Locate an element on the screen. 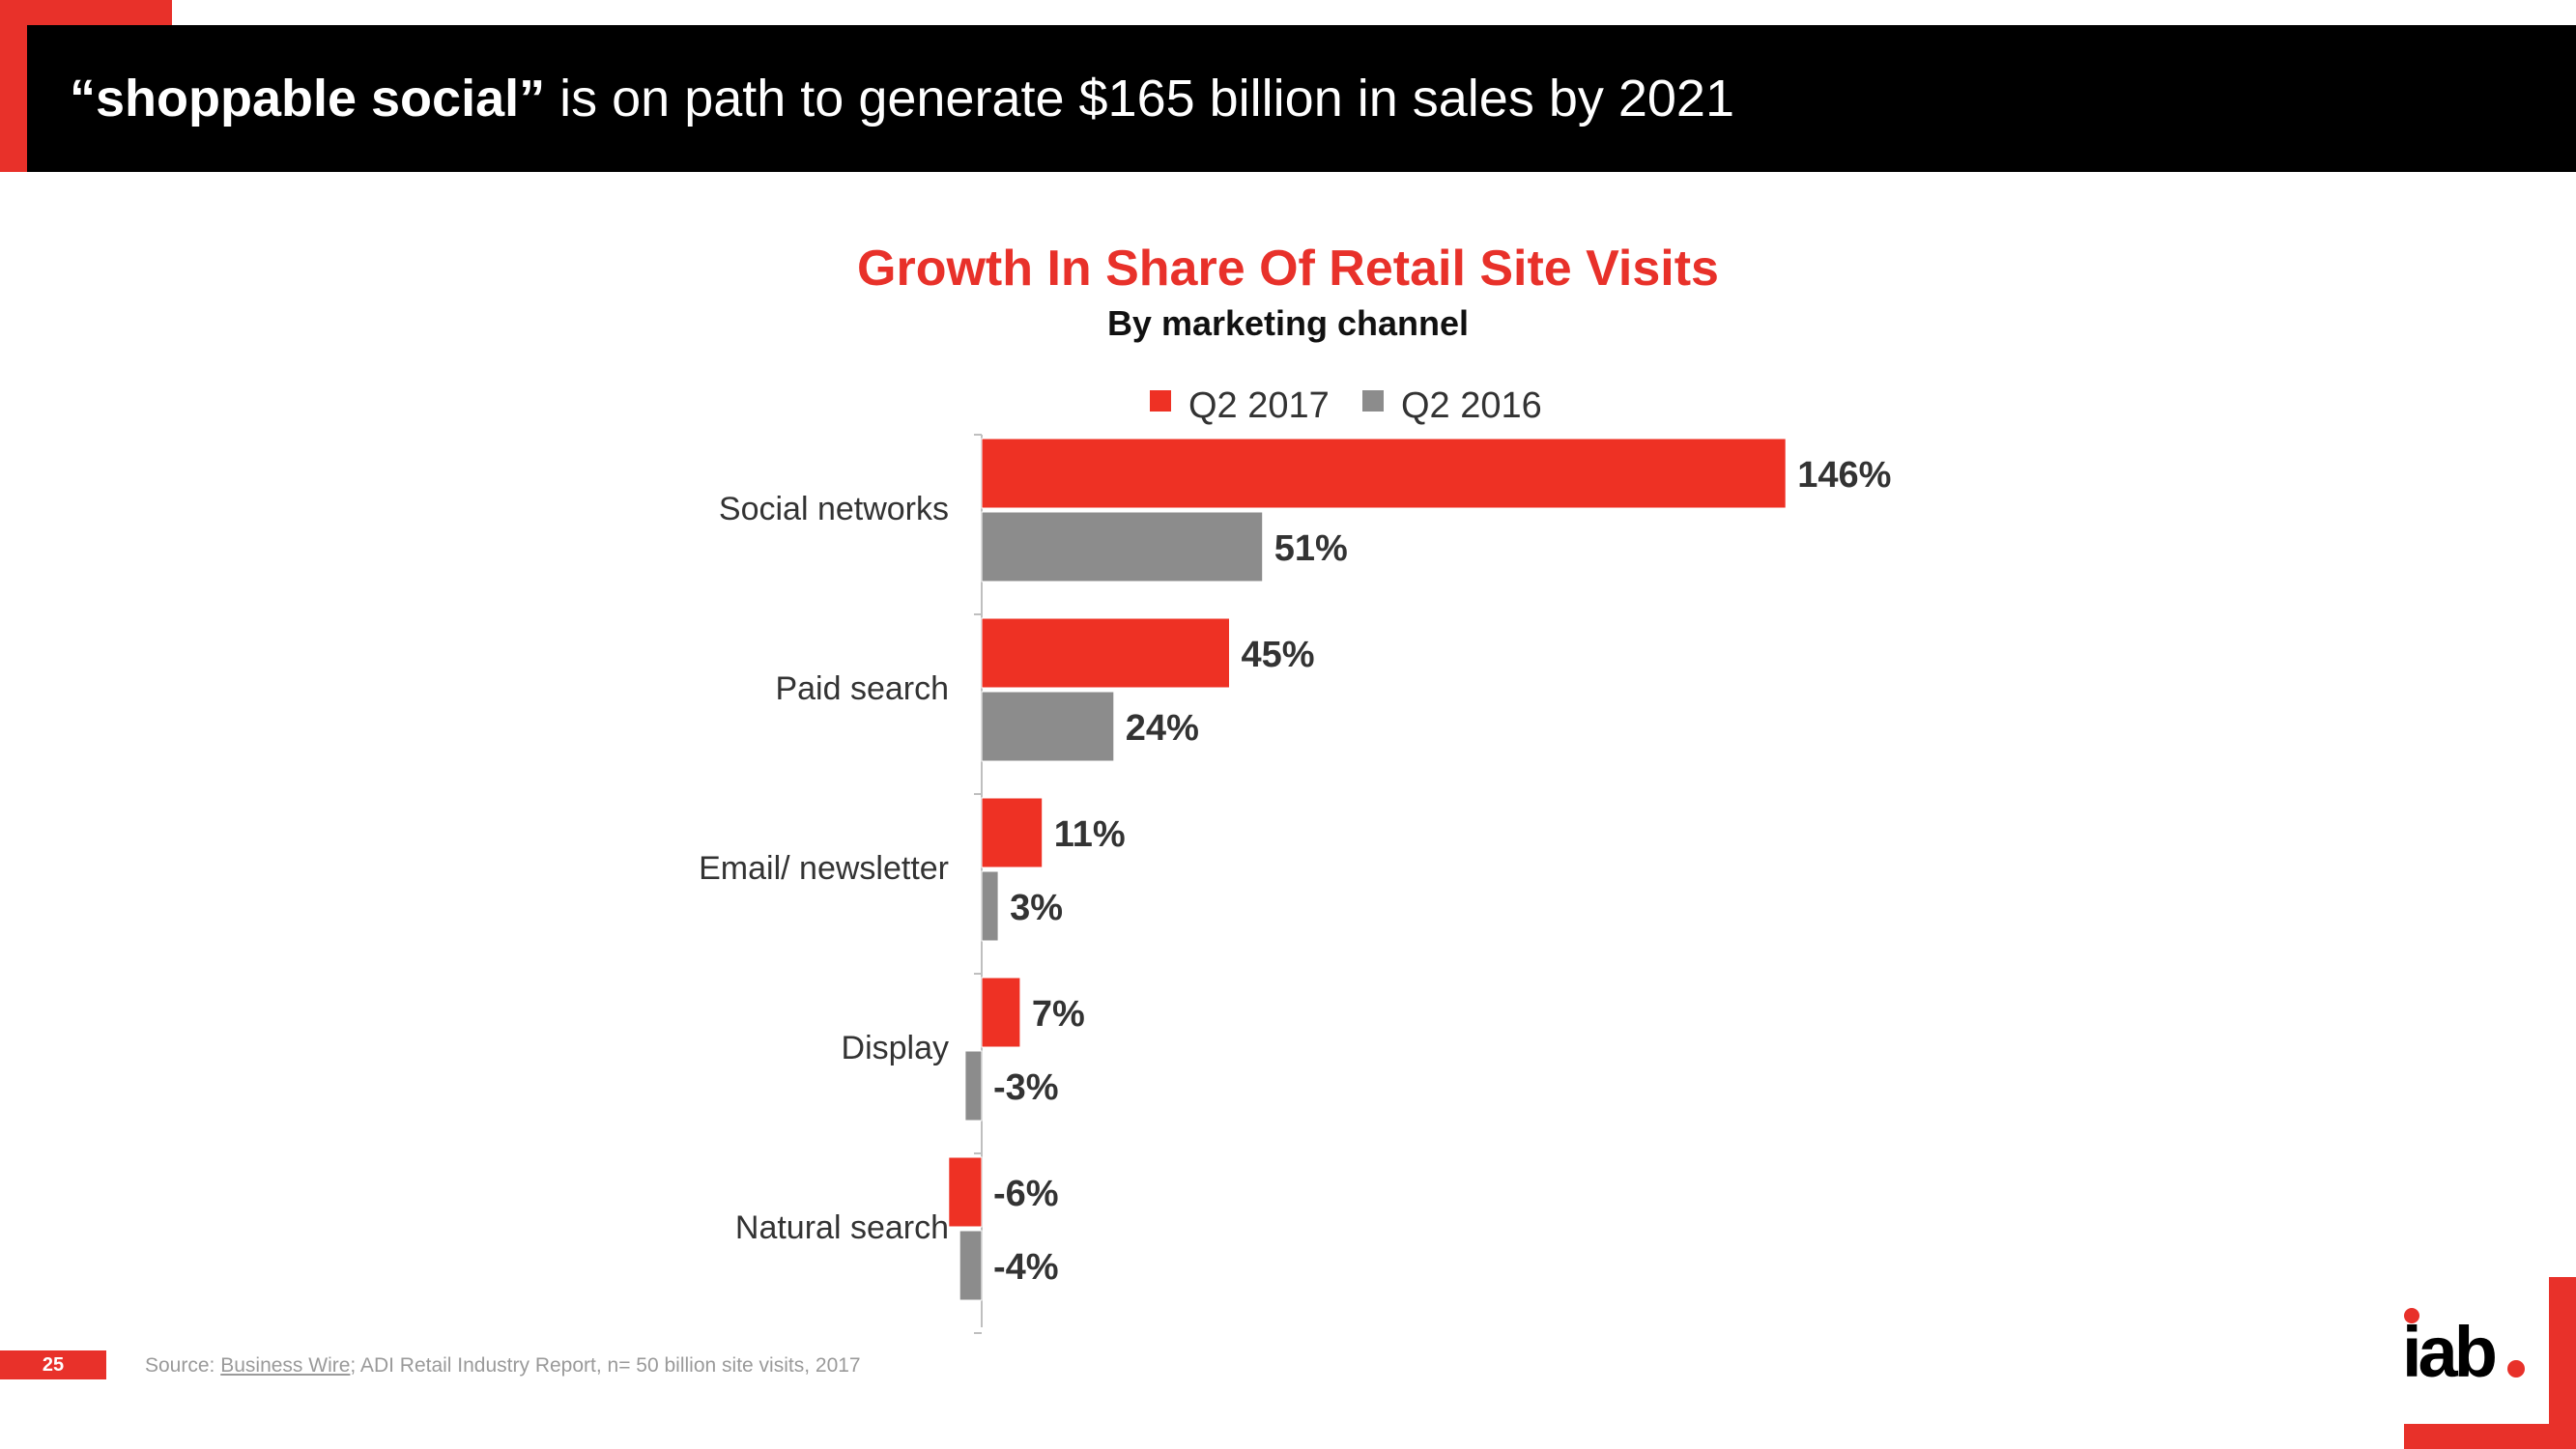 The height and width of the screenshot is (1449, 2576). data-label-1-3: -3% is located at coordinates (1026, 1087).